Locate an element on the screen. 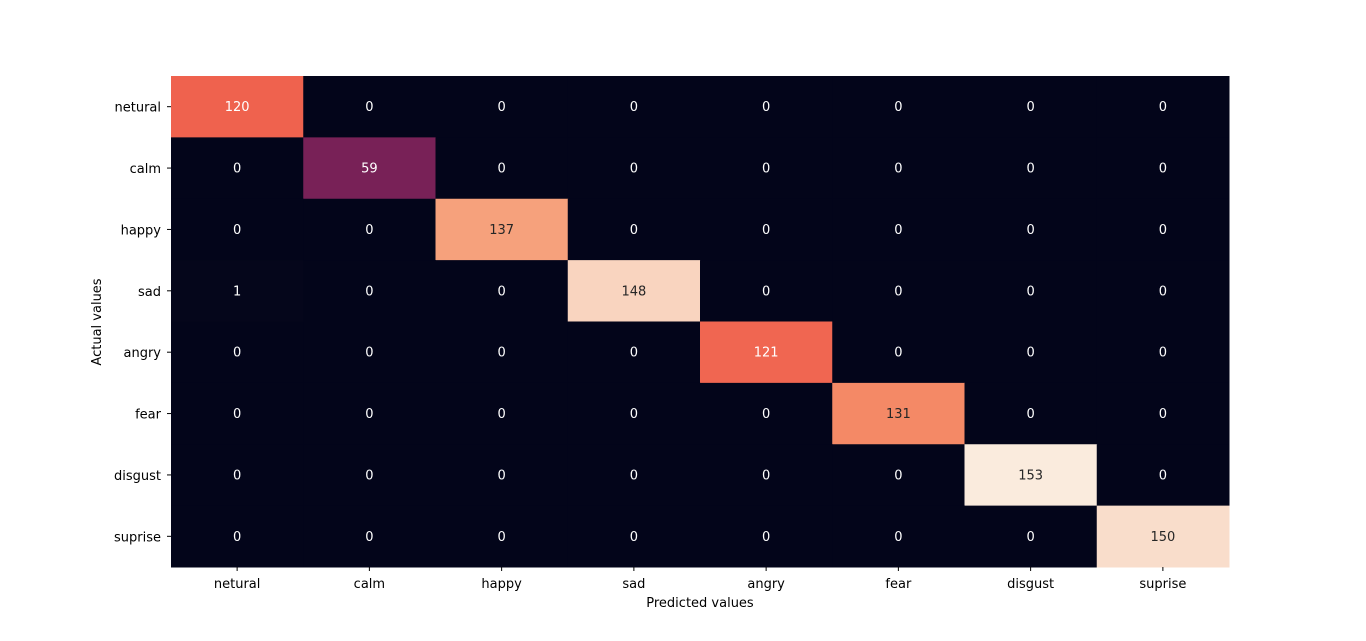 The image size is (1366, 641). x-tick-label: sad is located at coordinates (633, 584).